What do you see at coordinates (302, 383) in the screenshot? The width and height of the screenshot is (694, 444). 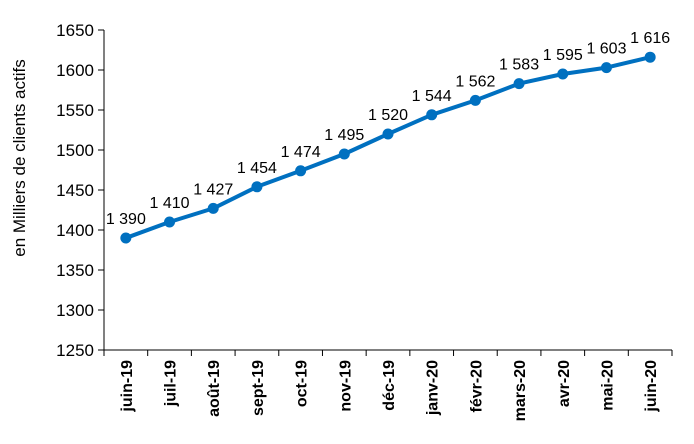 I see `x-tick-label: oct-19` at bounding box center [302, 383].